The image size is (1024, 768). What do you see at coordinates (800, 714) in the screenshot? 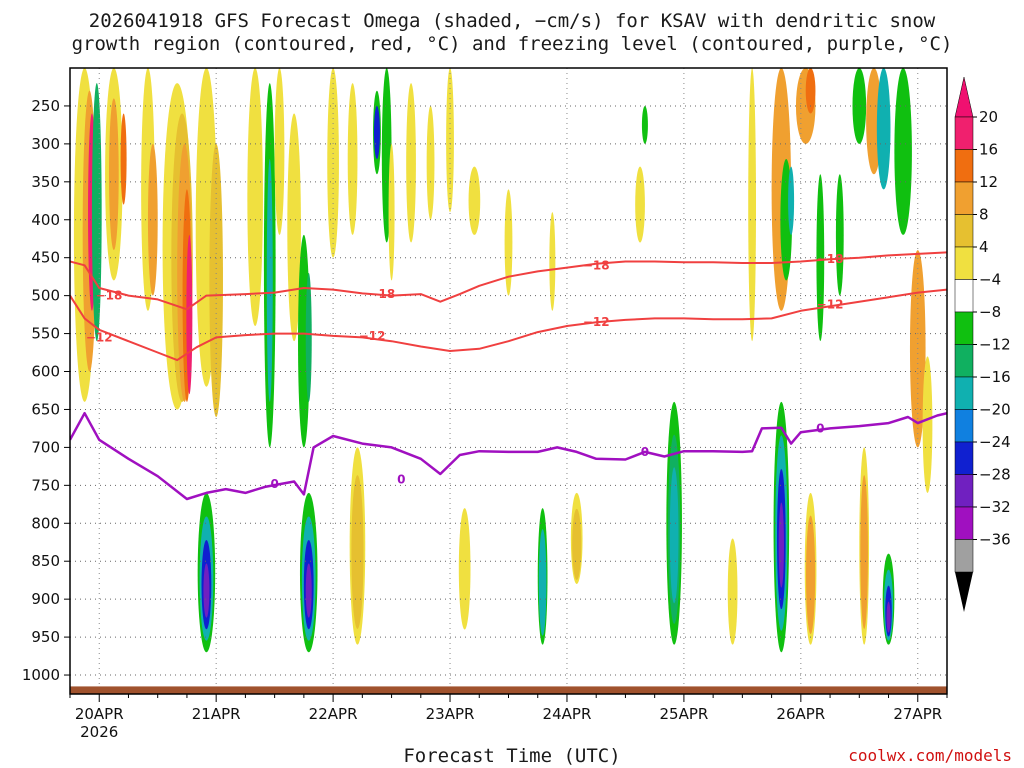
I see `x-tick-label: 26APR` at bounding box center [800, 714].